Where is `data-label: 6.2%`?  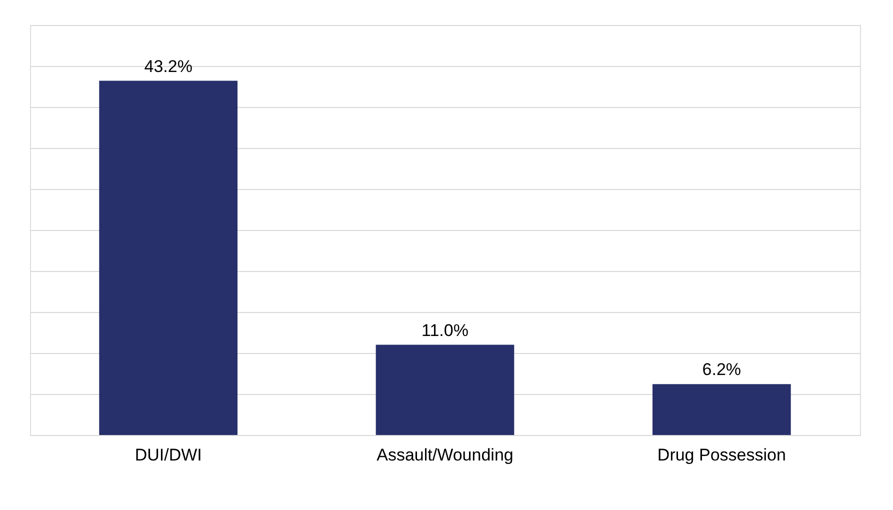 data-label: 6.2% is located at coordinates (722, 370).